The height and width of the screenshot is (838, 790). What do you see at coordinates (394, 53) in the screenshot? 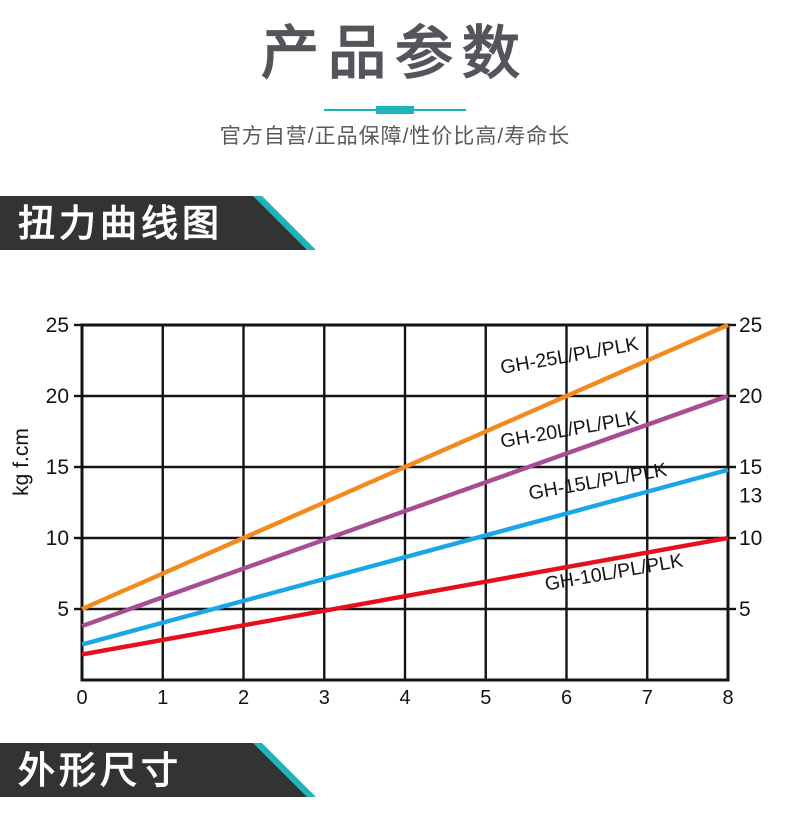
I see `page-title: 产品参数` at bounding box center [394, 53].